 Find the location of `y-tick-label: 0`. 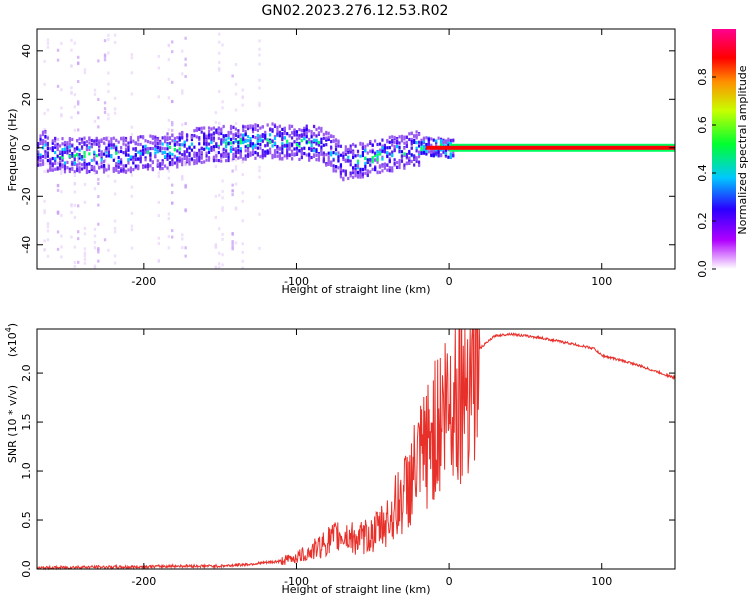

y-tick-label: 0 is located at coordinates (26, 147).